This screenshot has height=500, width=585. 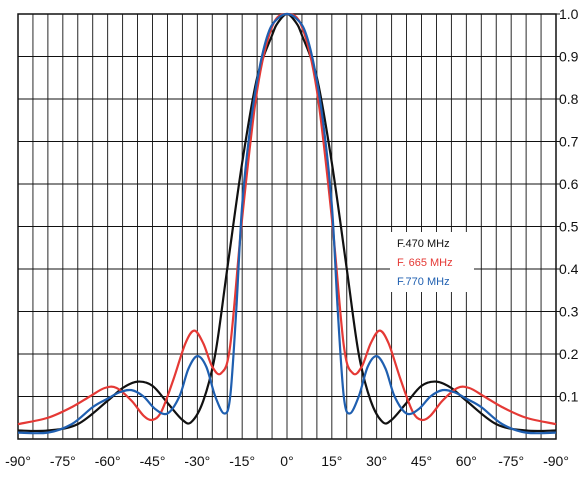 What do you see at coordinates (421, 461) in the screenshot?
I see `x-tick-label: 45°` at bounding box center [421, 461].